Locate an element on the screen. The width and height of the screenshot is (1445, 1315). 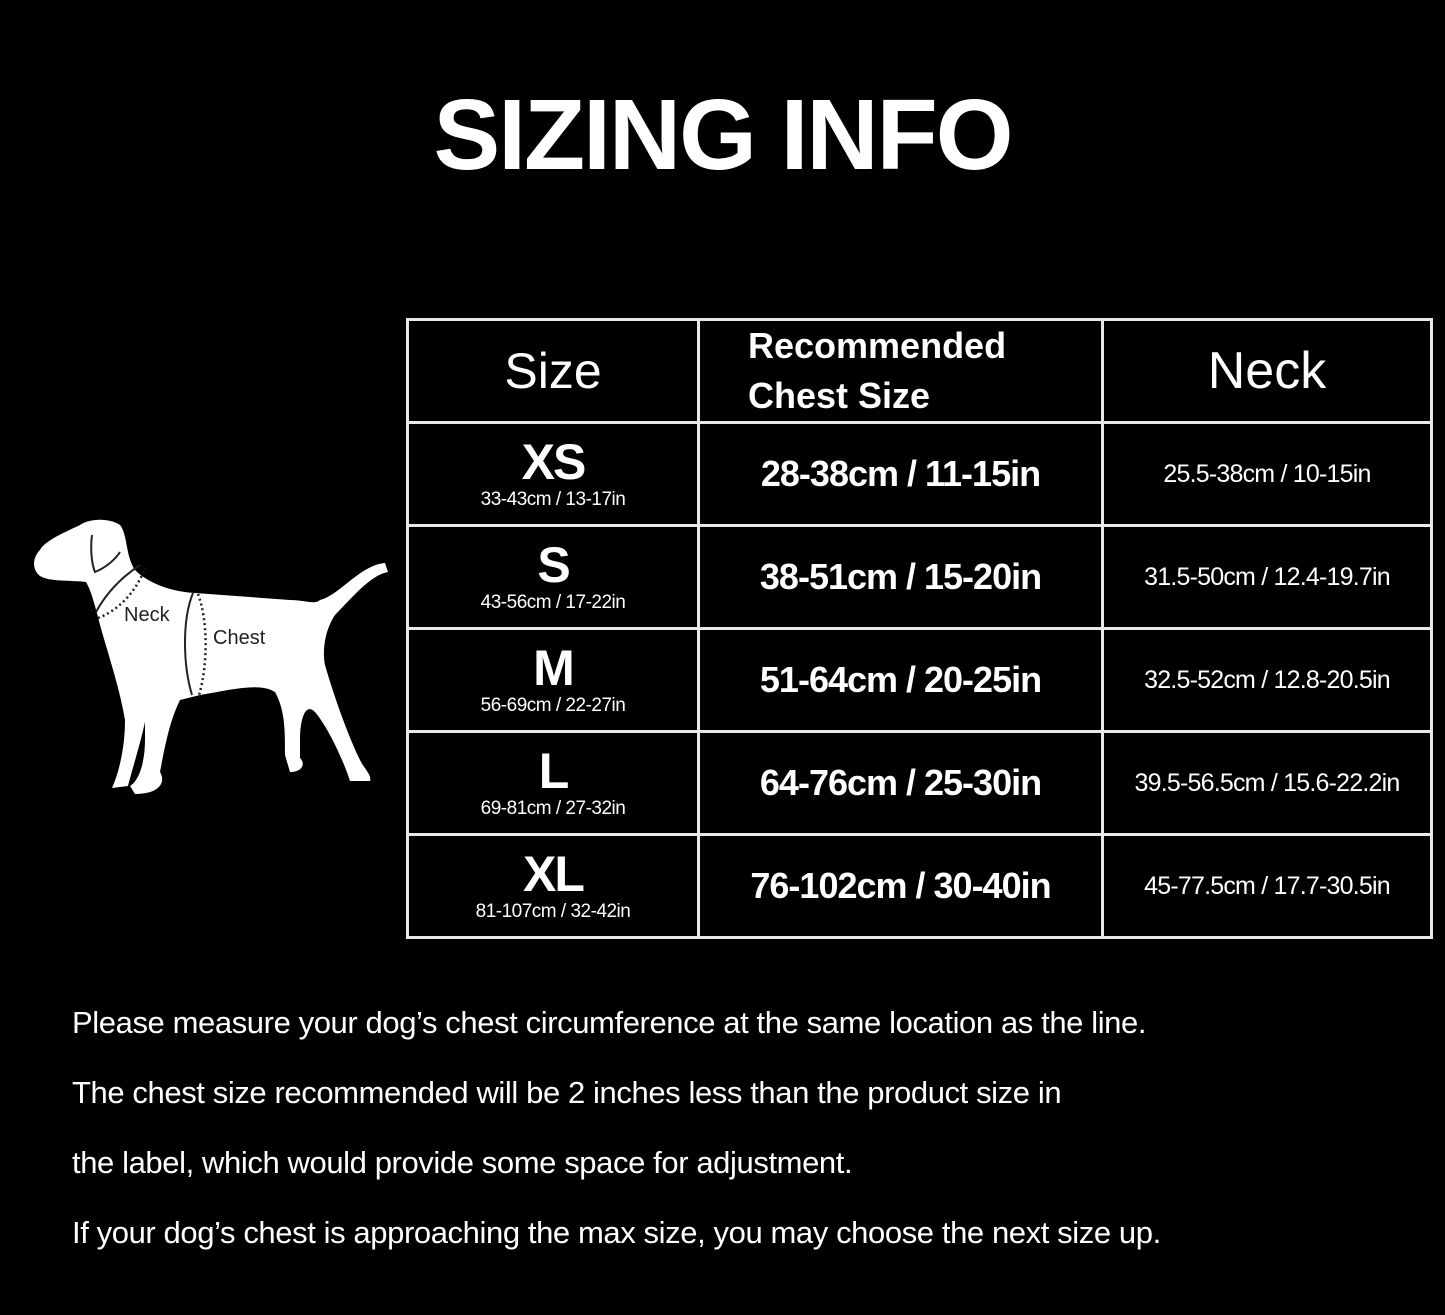
ear-line is located at coordinates (105, 554).